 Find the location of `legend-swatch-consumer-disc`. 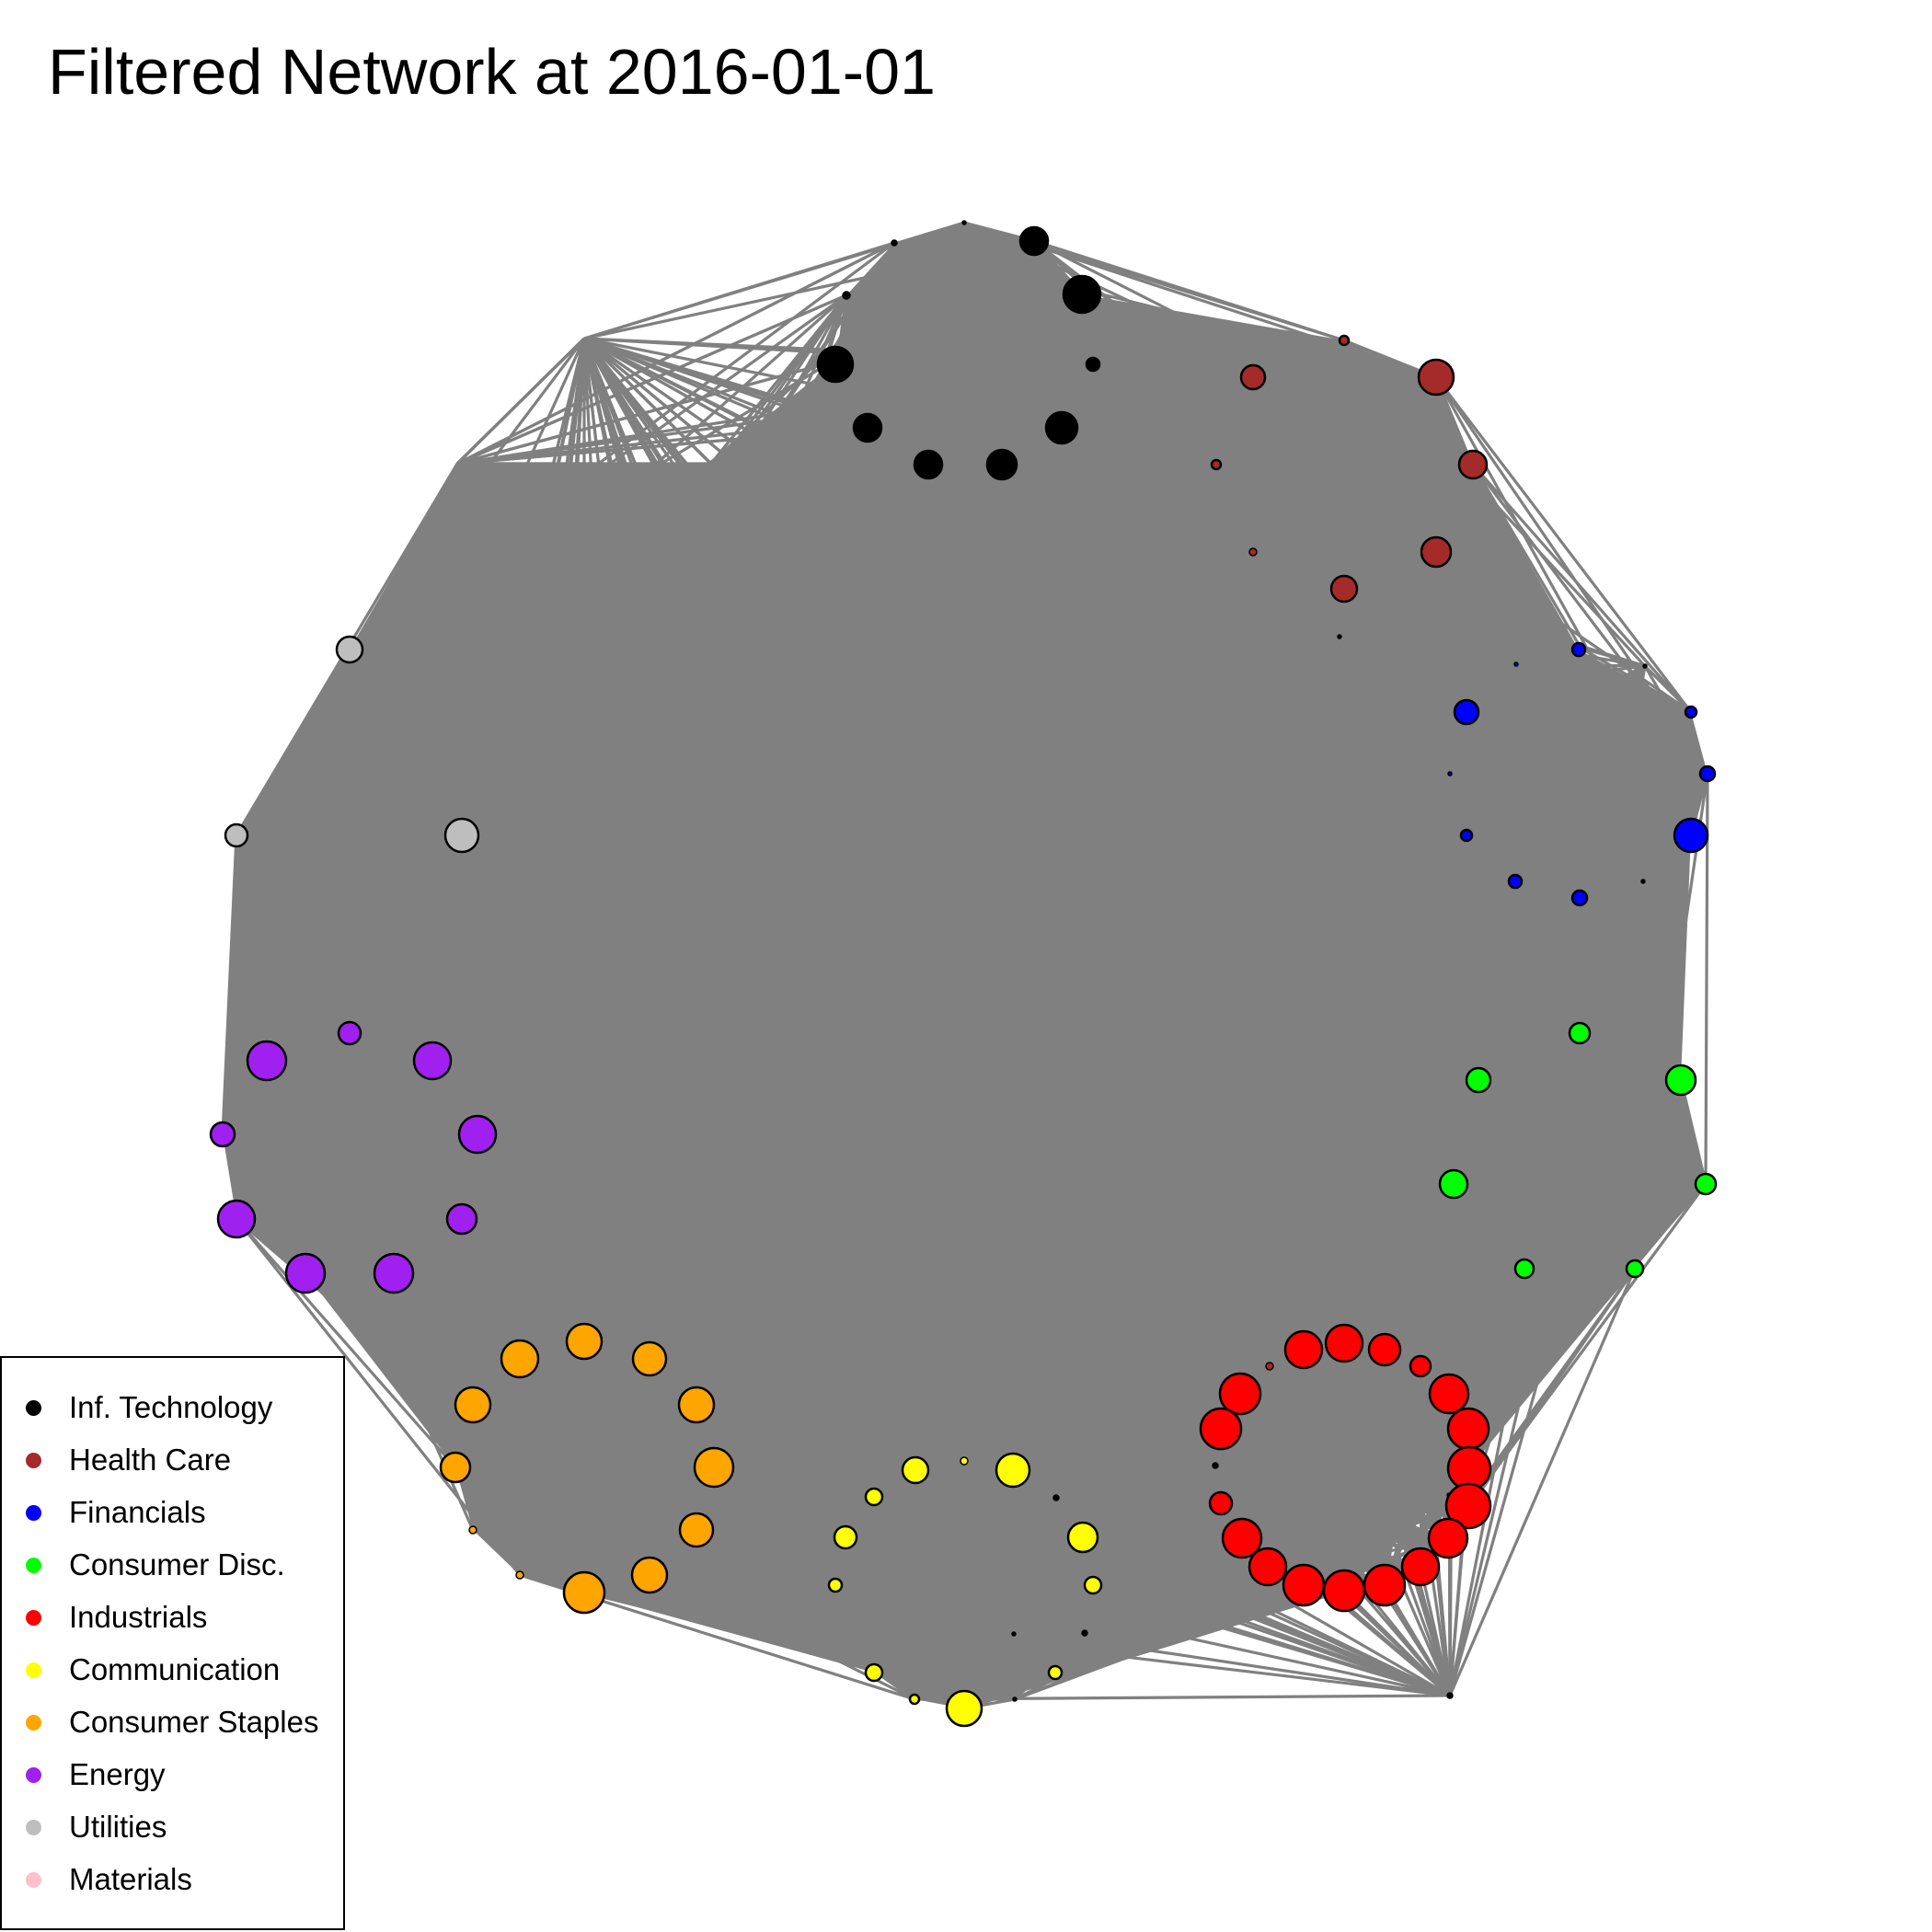

legend-swatch-consumer-disc is located at coordinates (33, 1565).